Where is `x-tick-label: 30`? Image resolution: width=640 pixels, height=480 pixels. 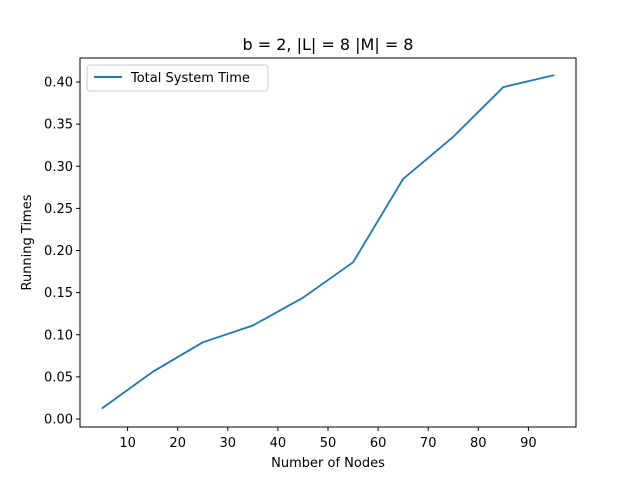 x-tick-label: 30 is located at coordinates (228, 443).